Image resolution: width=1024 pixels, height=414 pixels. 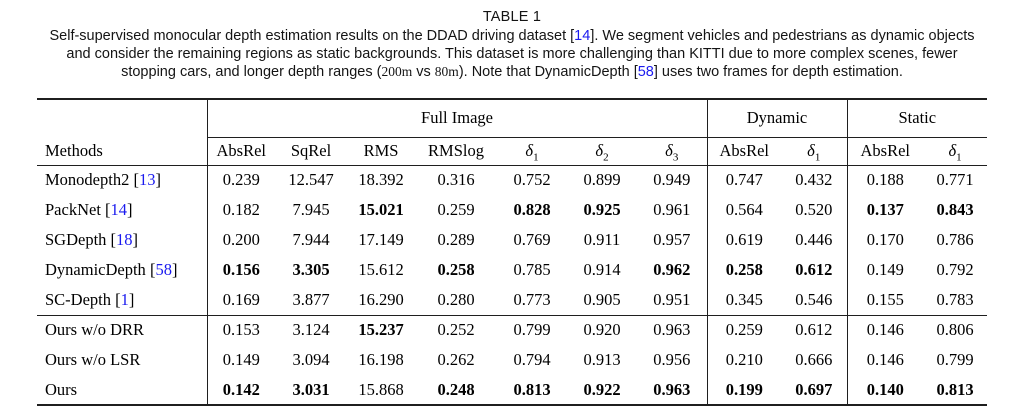 I want to click on value-cell: 0.316, so click(x=456, y=180).